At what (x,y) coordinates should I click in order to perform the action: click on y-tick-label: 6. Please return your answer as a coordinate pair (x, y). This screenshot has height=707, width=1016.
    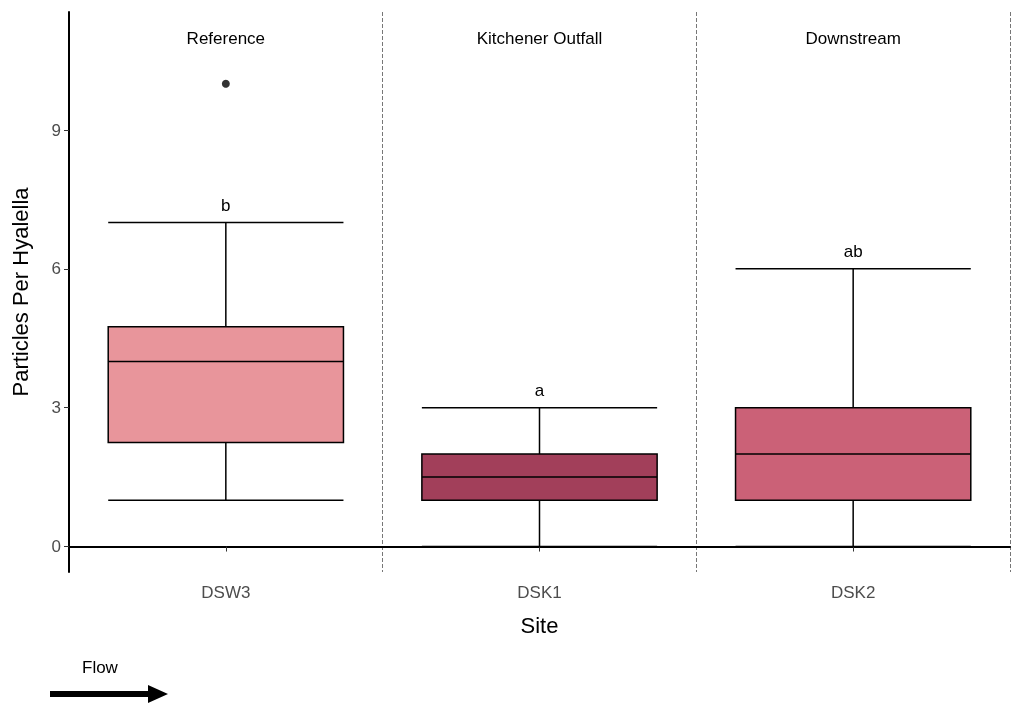
    Looking at the image, I should click on (56, 269).